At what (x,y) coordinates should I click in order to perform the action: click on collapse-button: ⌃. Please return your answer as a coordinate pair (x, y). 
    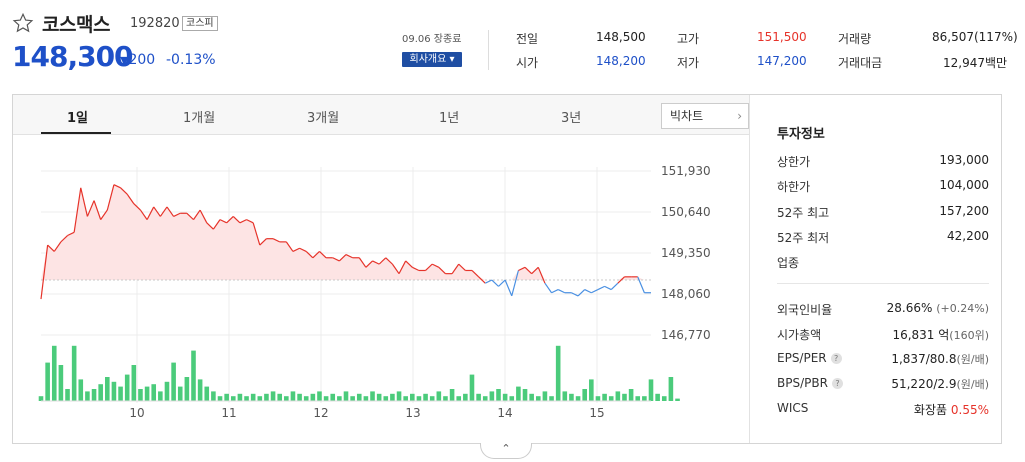
    Looking at the image, I should click on (506, 451).